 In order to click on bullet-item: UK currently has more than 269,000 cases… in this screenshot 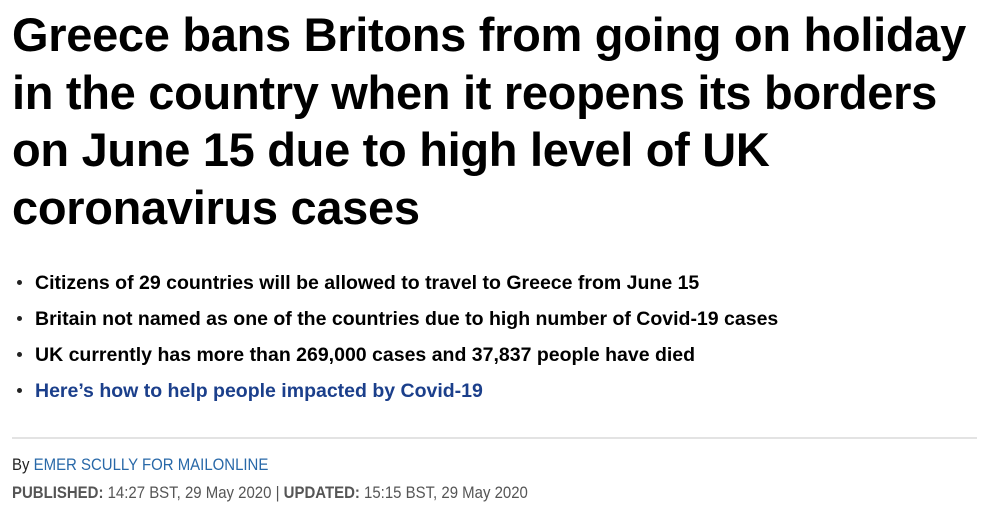, I will do `click(395, 355)`.